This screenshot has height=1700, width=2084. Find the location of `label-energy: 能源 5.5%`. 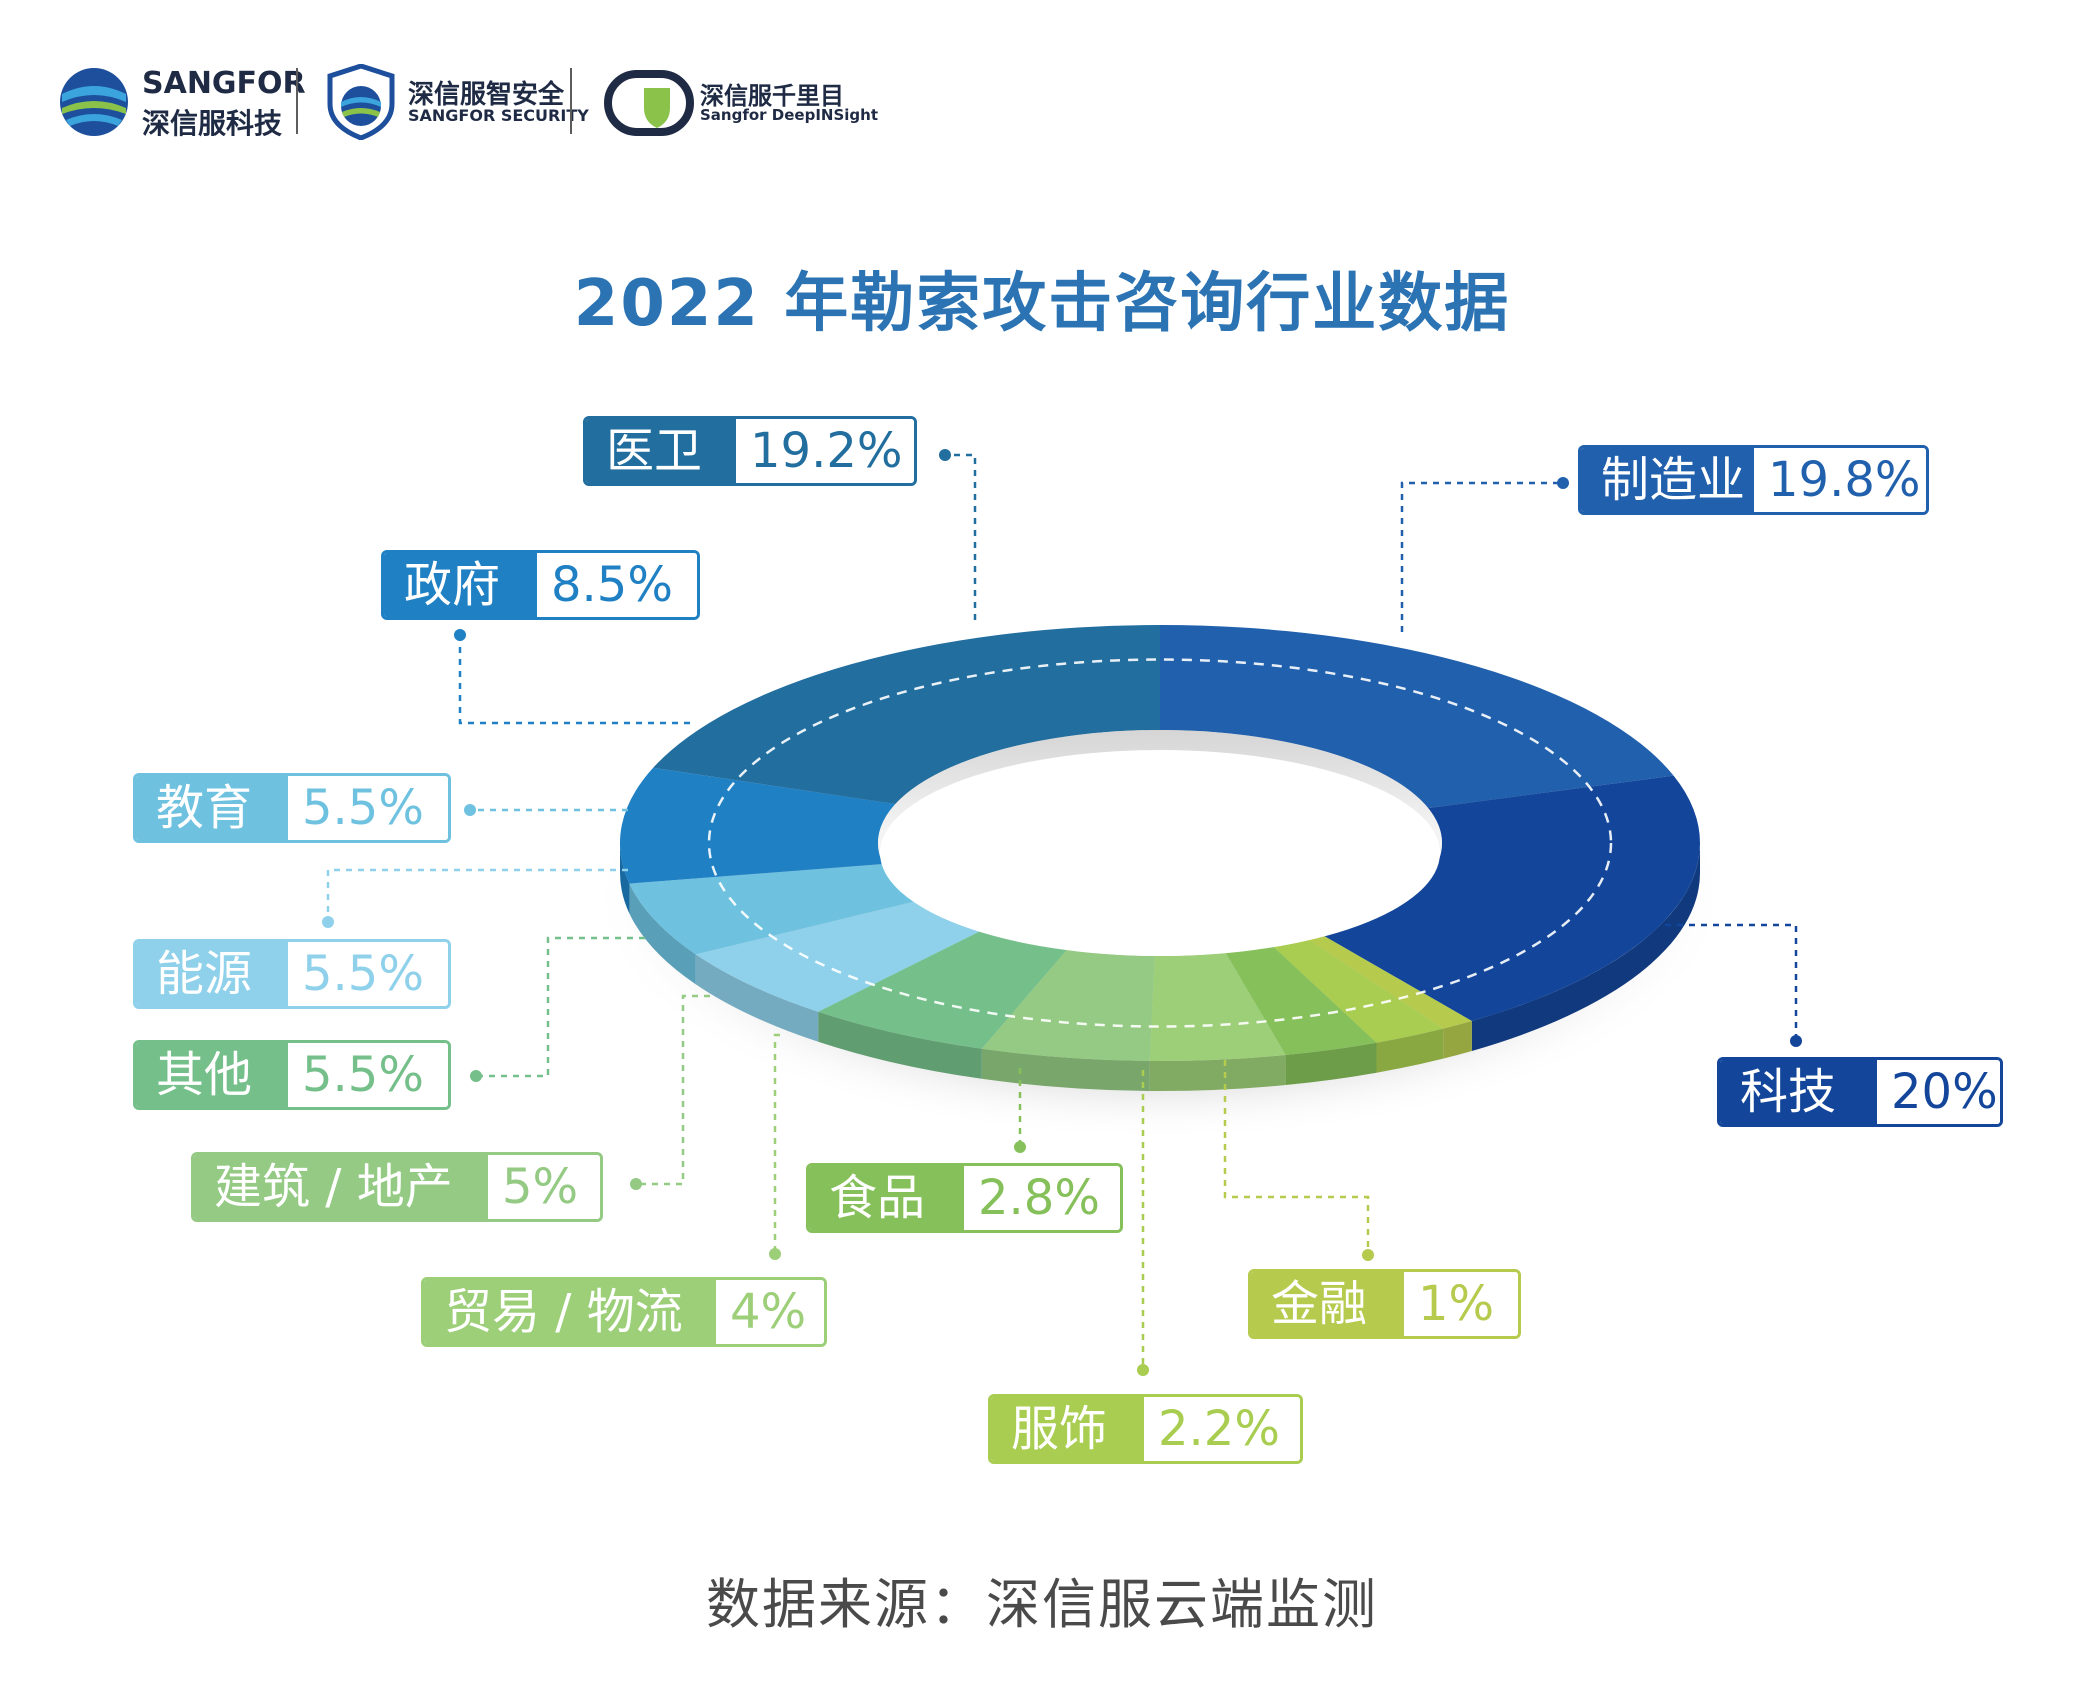

label-energy: 能源 5.5% is located at coordinates (292, 974).